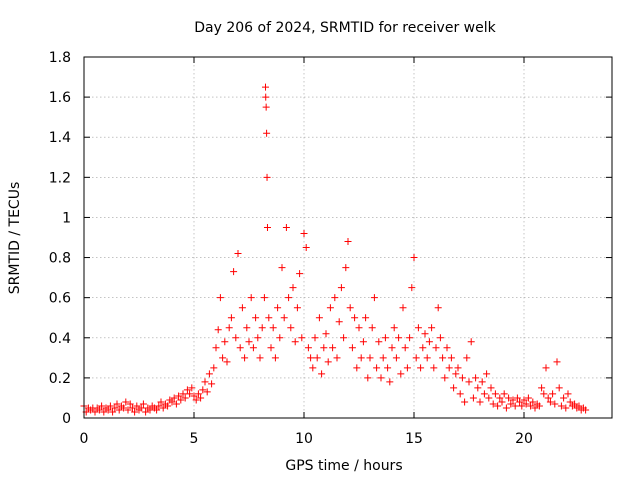  Describe the element at coordinates (60, 299) in the screenshot. I see `y-tick-label: 0.6` at that location.